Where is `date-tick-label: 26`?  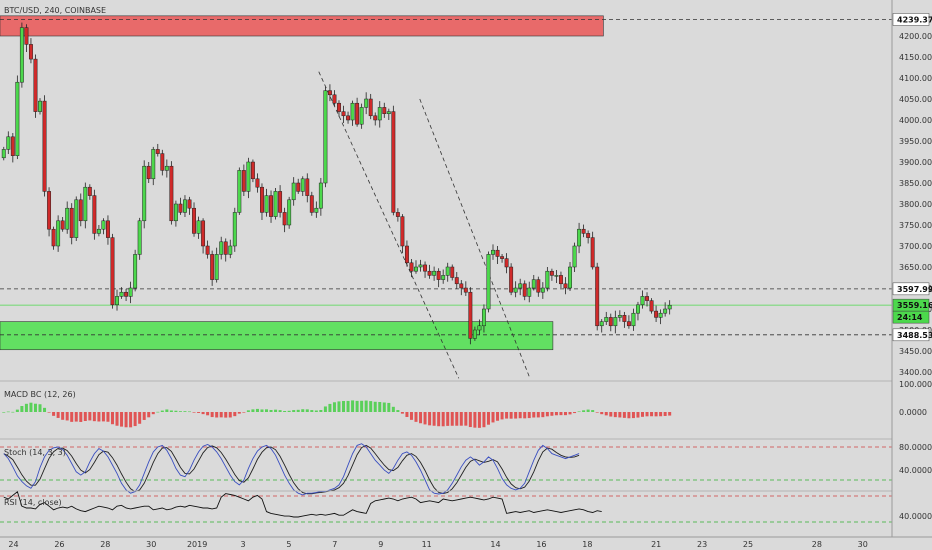
date-tick-label: 26 is located at coordinates (59, 544).